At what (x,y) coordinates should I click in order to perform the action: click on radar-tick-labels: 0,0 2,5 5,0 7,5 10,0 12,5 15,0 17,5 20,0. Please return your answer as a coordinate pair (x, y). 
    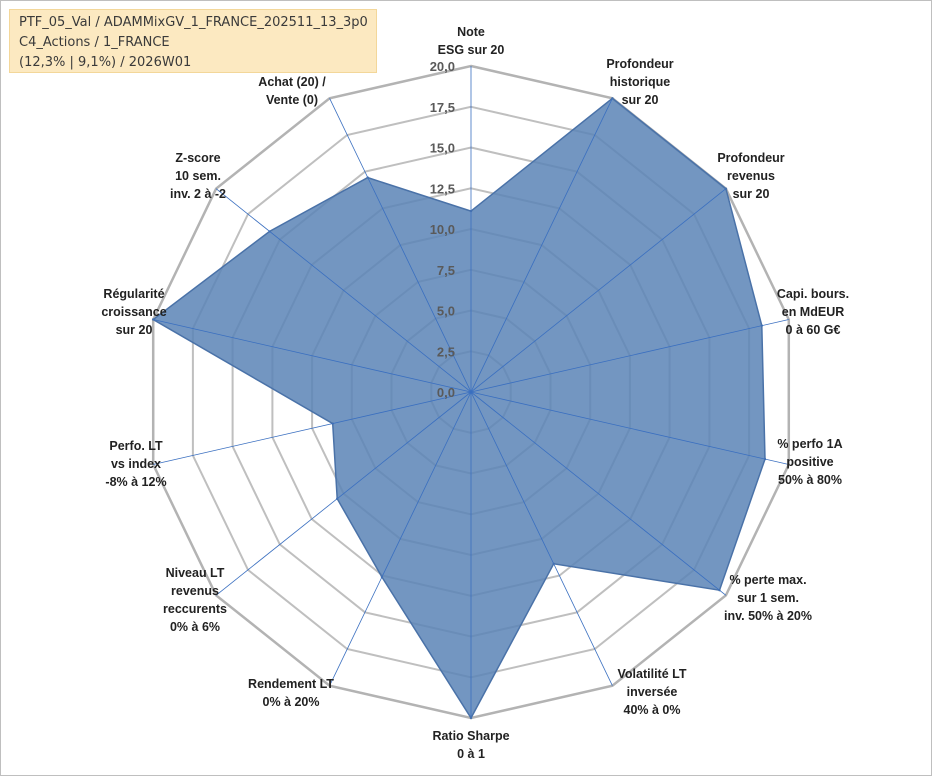
    Looking at the image, I should click on (442, 229).